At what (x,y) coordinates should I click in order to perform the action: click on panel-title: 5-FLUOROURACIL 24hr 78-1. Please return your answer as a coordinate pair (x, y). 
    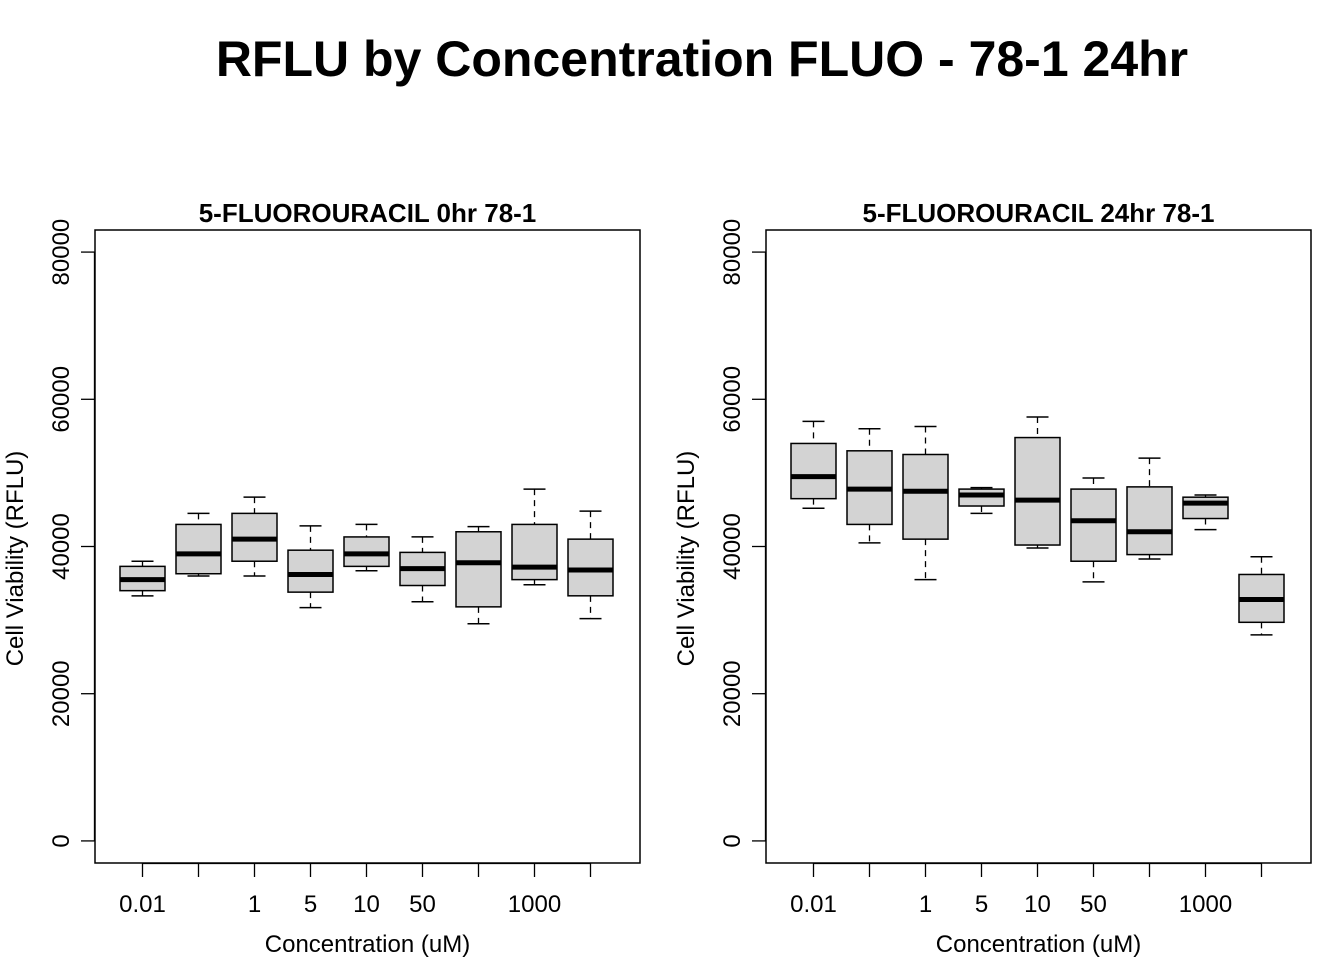
    Looking at the image, I should click on (1038, 213).